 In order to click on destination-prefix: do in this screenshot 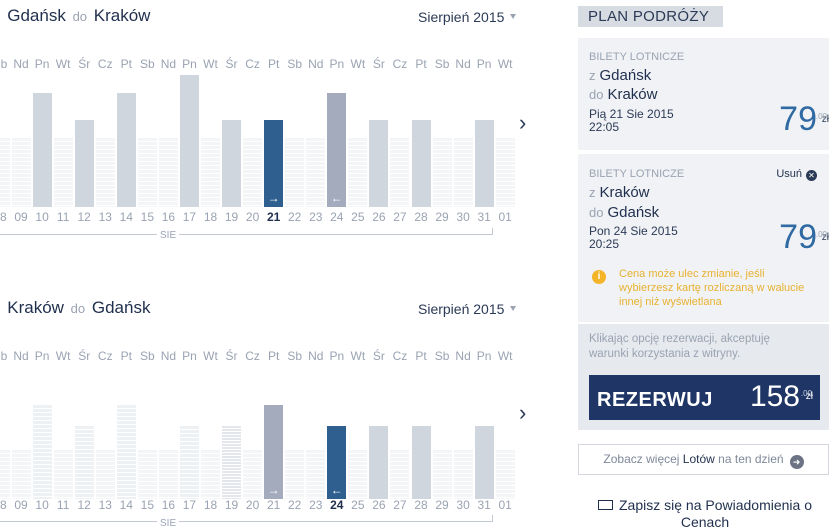, I will do `click(596, 212)`.